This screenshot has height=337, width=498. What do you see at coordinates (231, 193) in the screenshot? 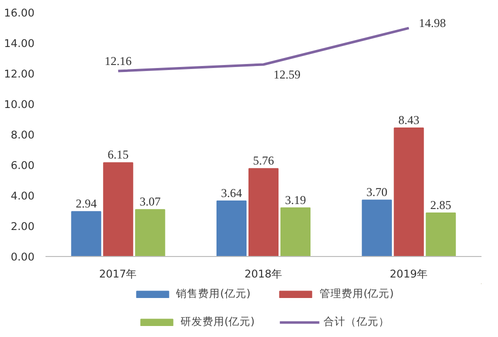
I see `data-label: 3.64` at bounding box center [231, 193].